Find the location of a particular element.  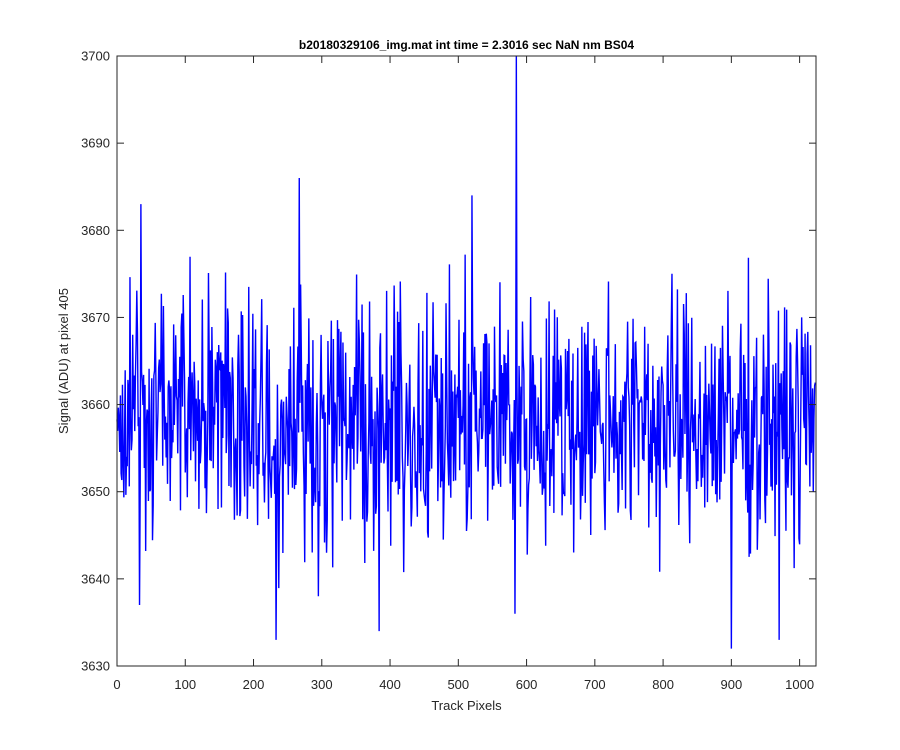

x-tick-label: 100 is located at coordinates (185, 684).